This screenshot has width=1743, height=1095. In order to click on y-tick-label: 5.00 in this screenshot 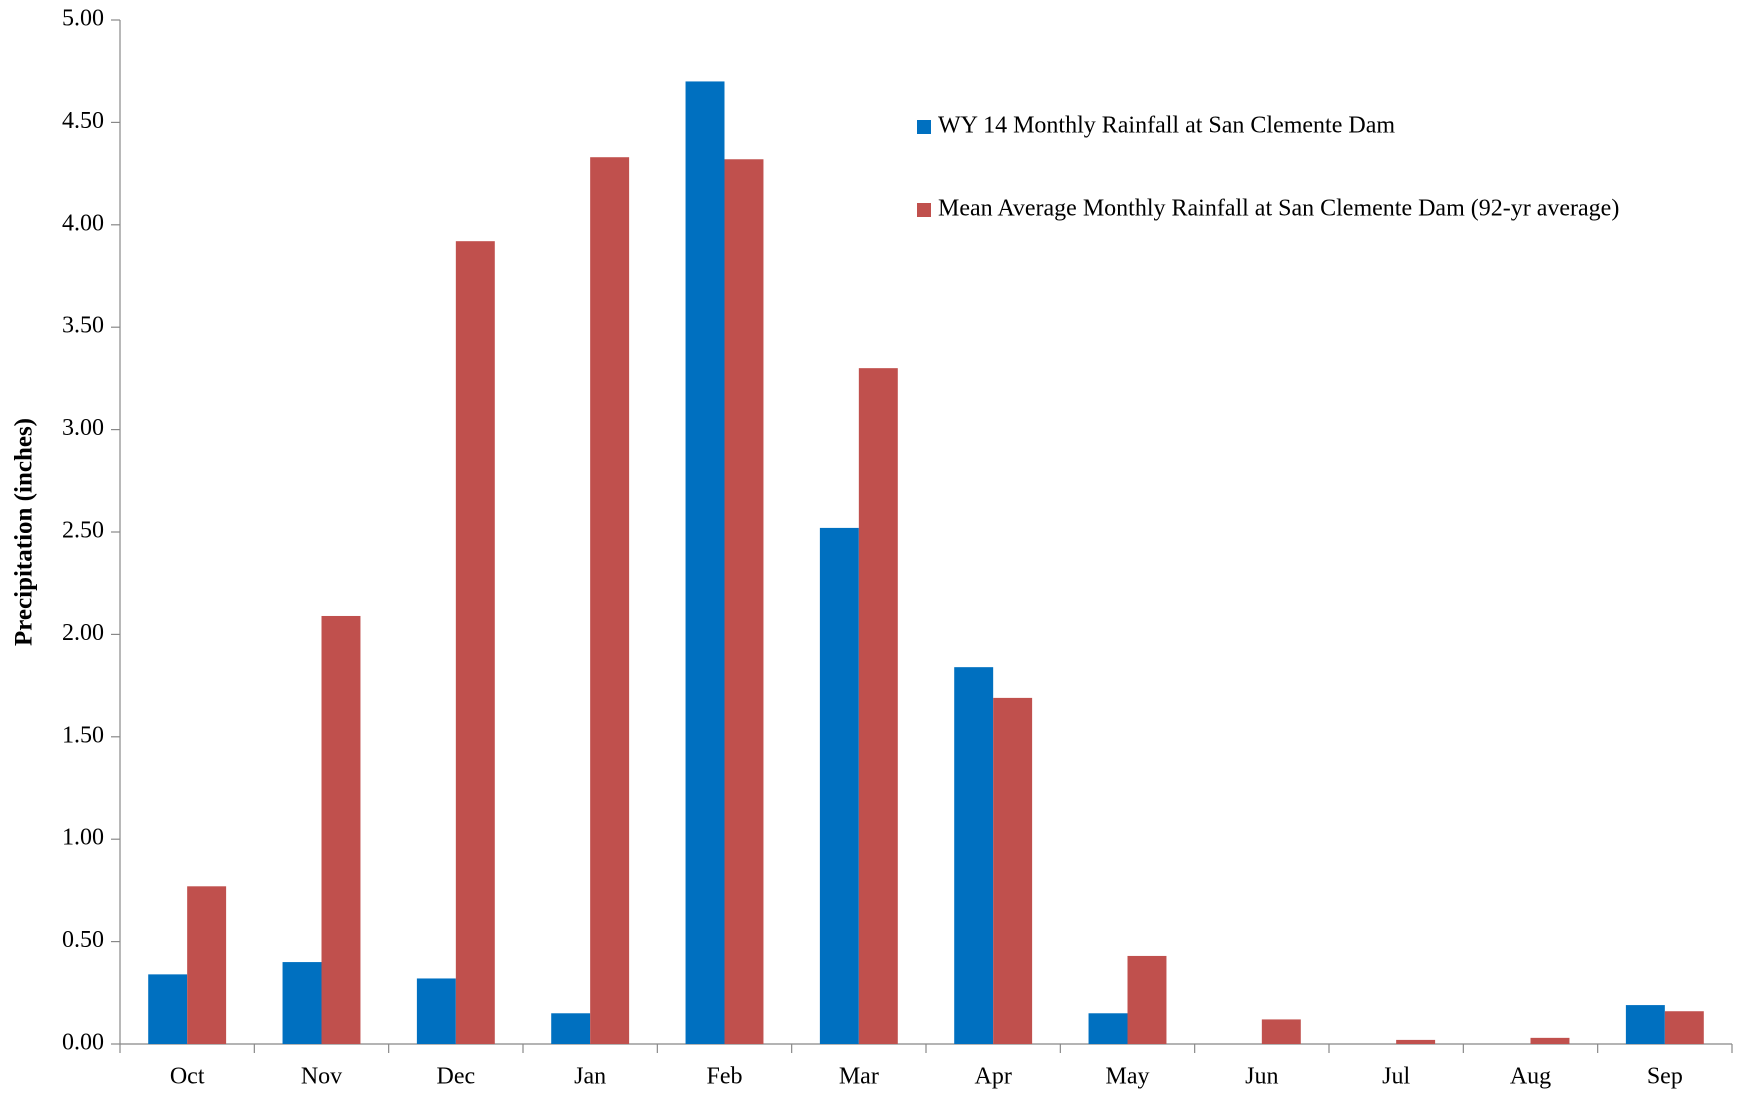, I will do `click(83, 19)`.